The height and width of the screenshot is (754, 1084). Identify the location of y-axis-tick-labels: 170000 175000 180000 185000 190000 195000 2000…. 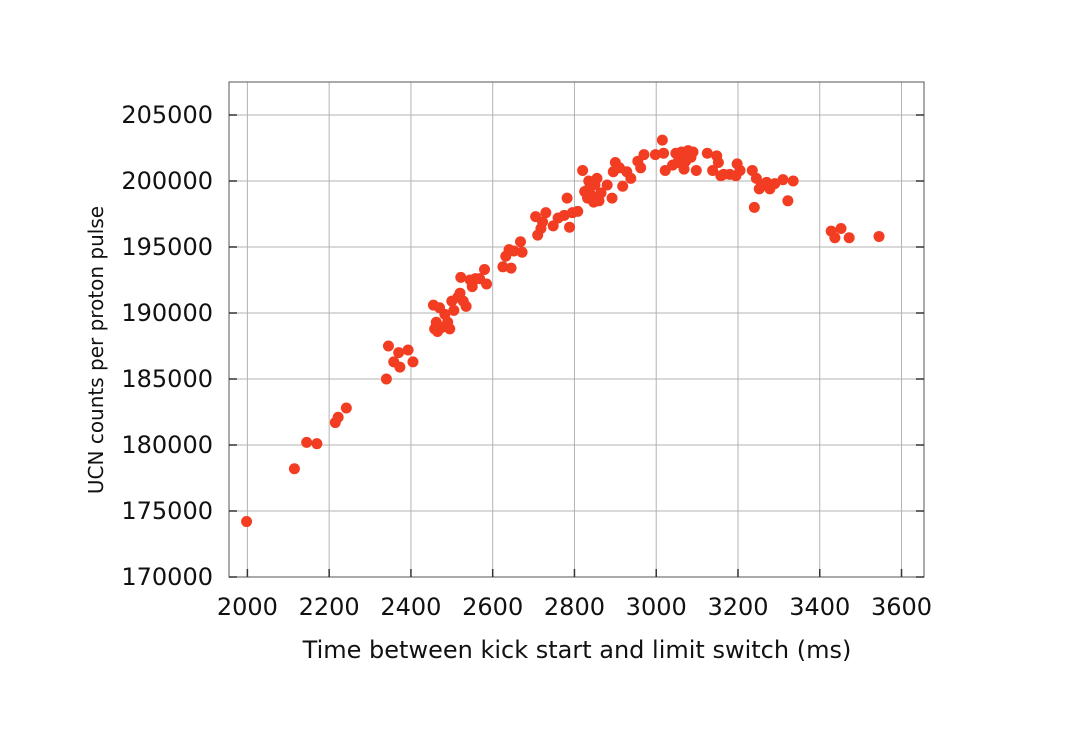
(167, 346).